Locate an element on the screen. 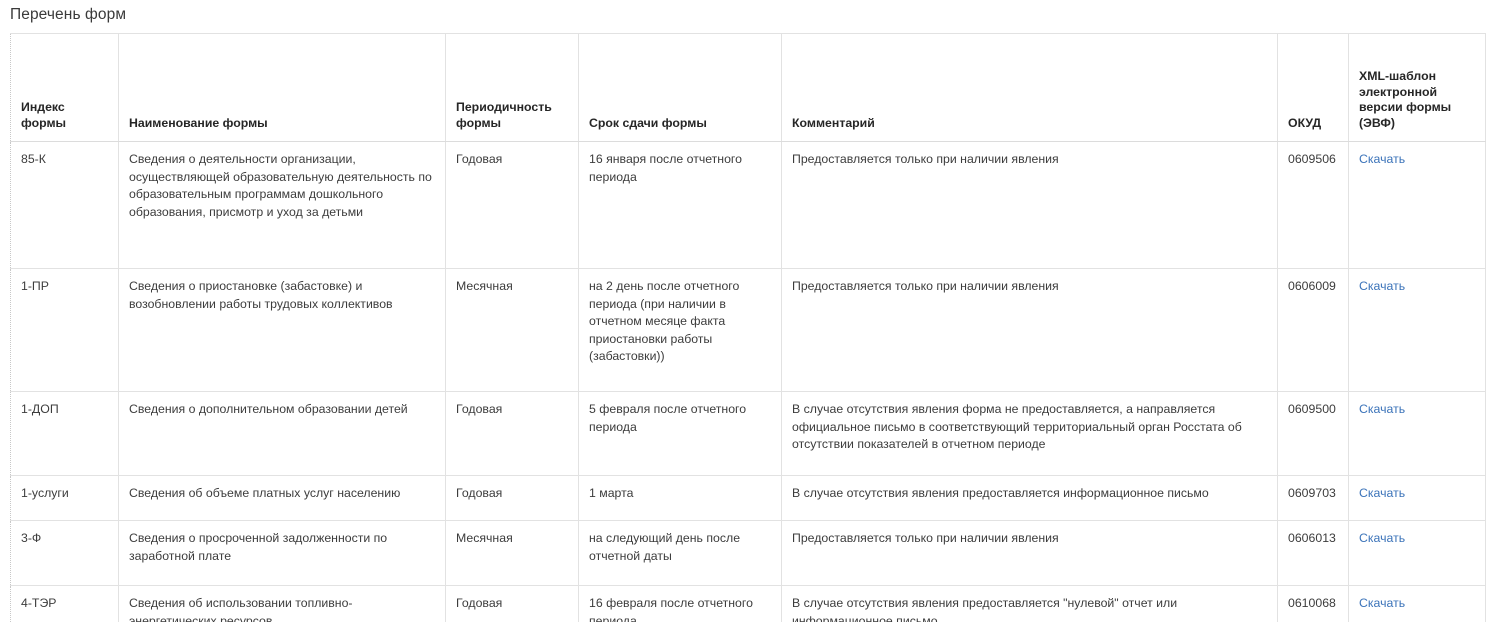 This screenshot has width=1500, height=622. cell-form-index: 3-Ф is located at coordinates (64, 553).